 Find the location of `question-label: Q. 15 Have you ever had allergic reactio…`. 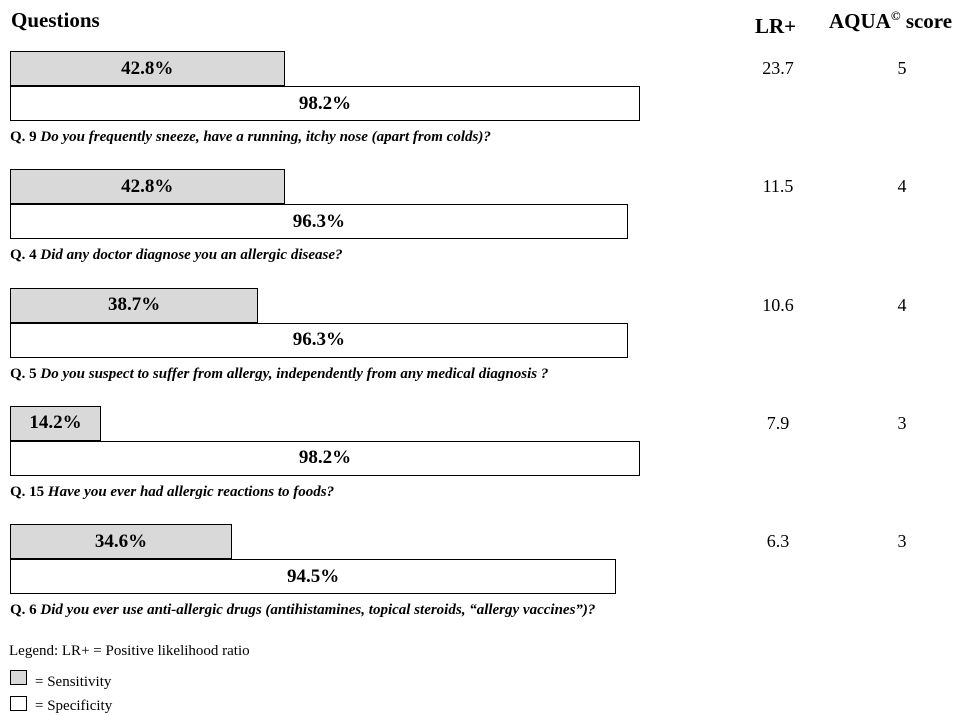

question-label: Q. 15 Have you ever had allergic reactio… is located at coordinates (172, 492).